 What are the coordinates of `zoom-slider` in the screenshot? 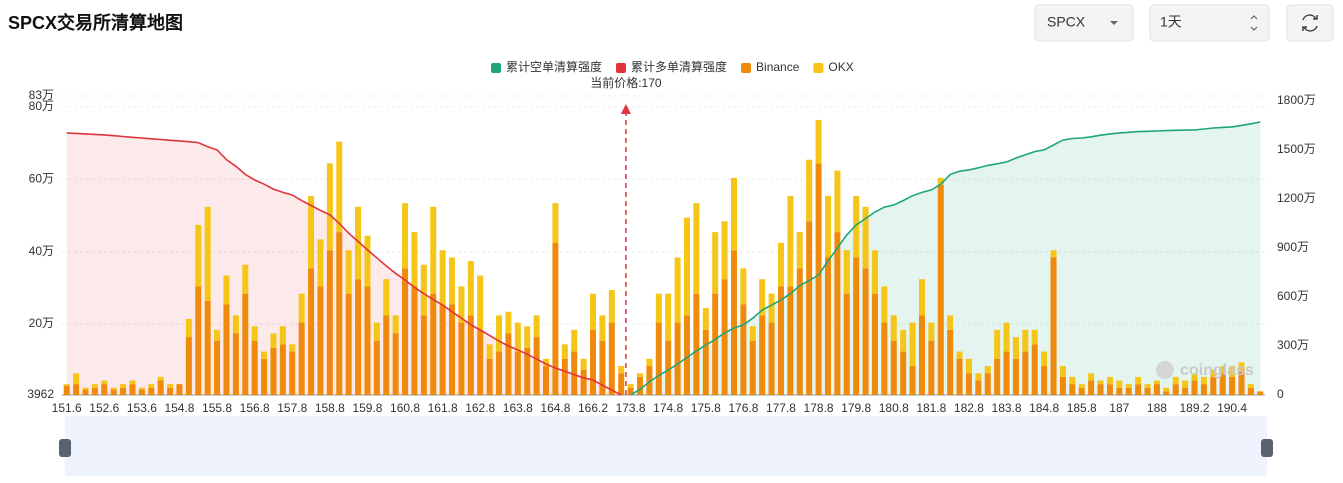 It's located at (666, 446).